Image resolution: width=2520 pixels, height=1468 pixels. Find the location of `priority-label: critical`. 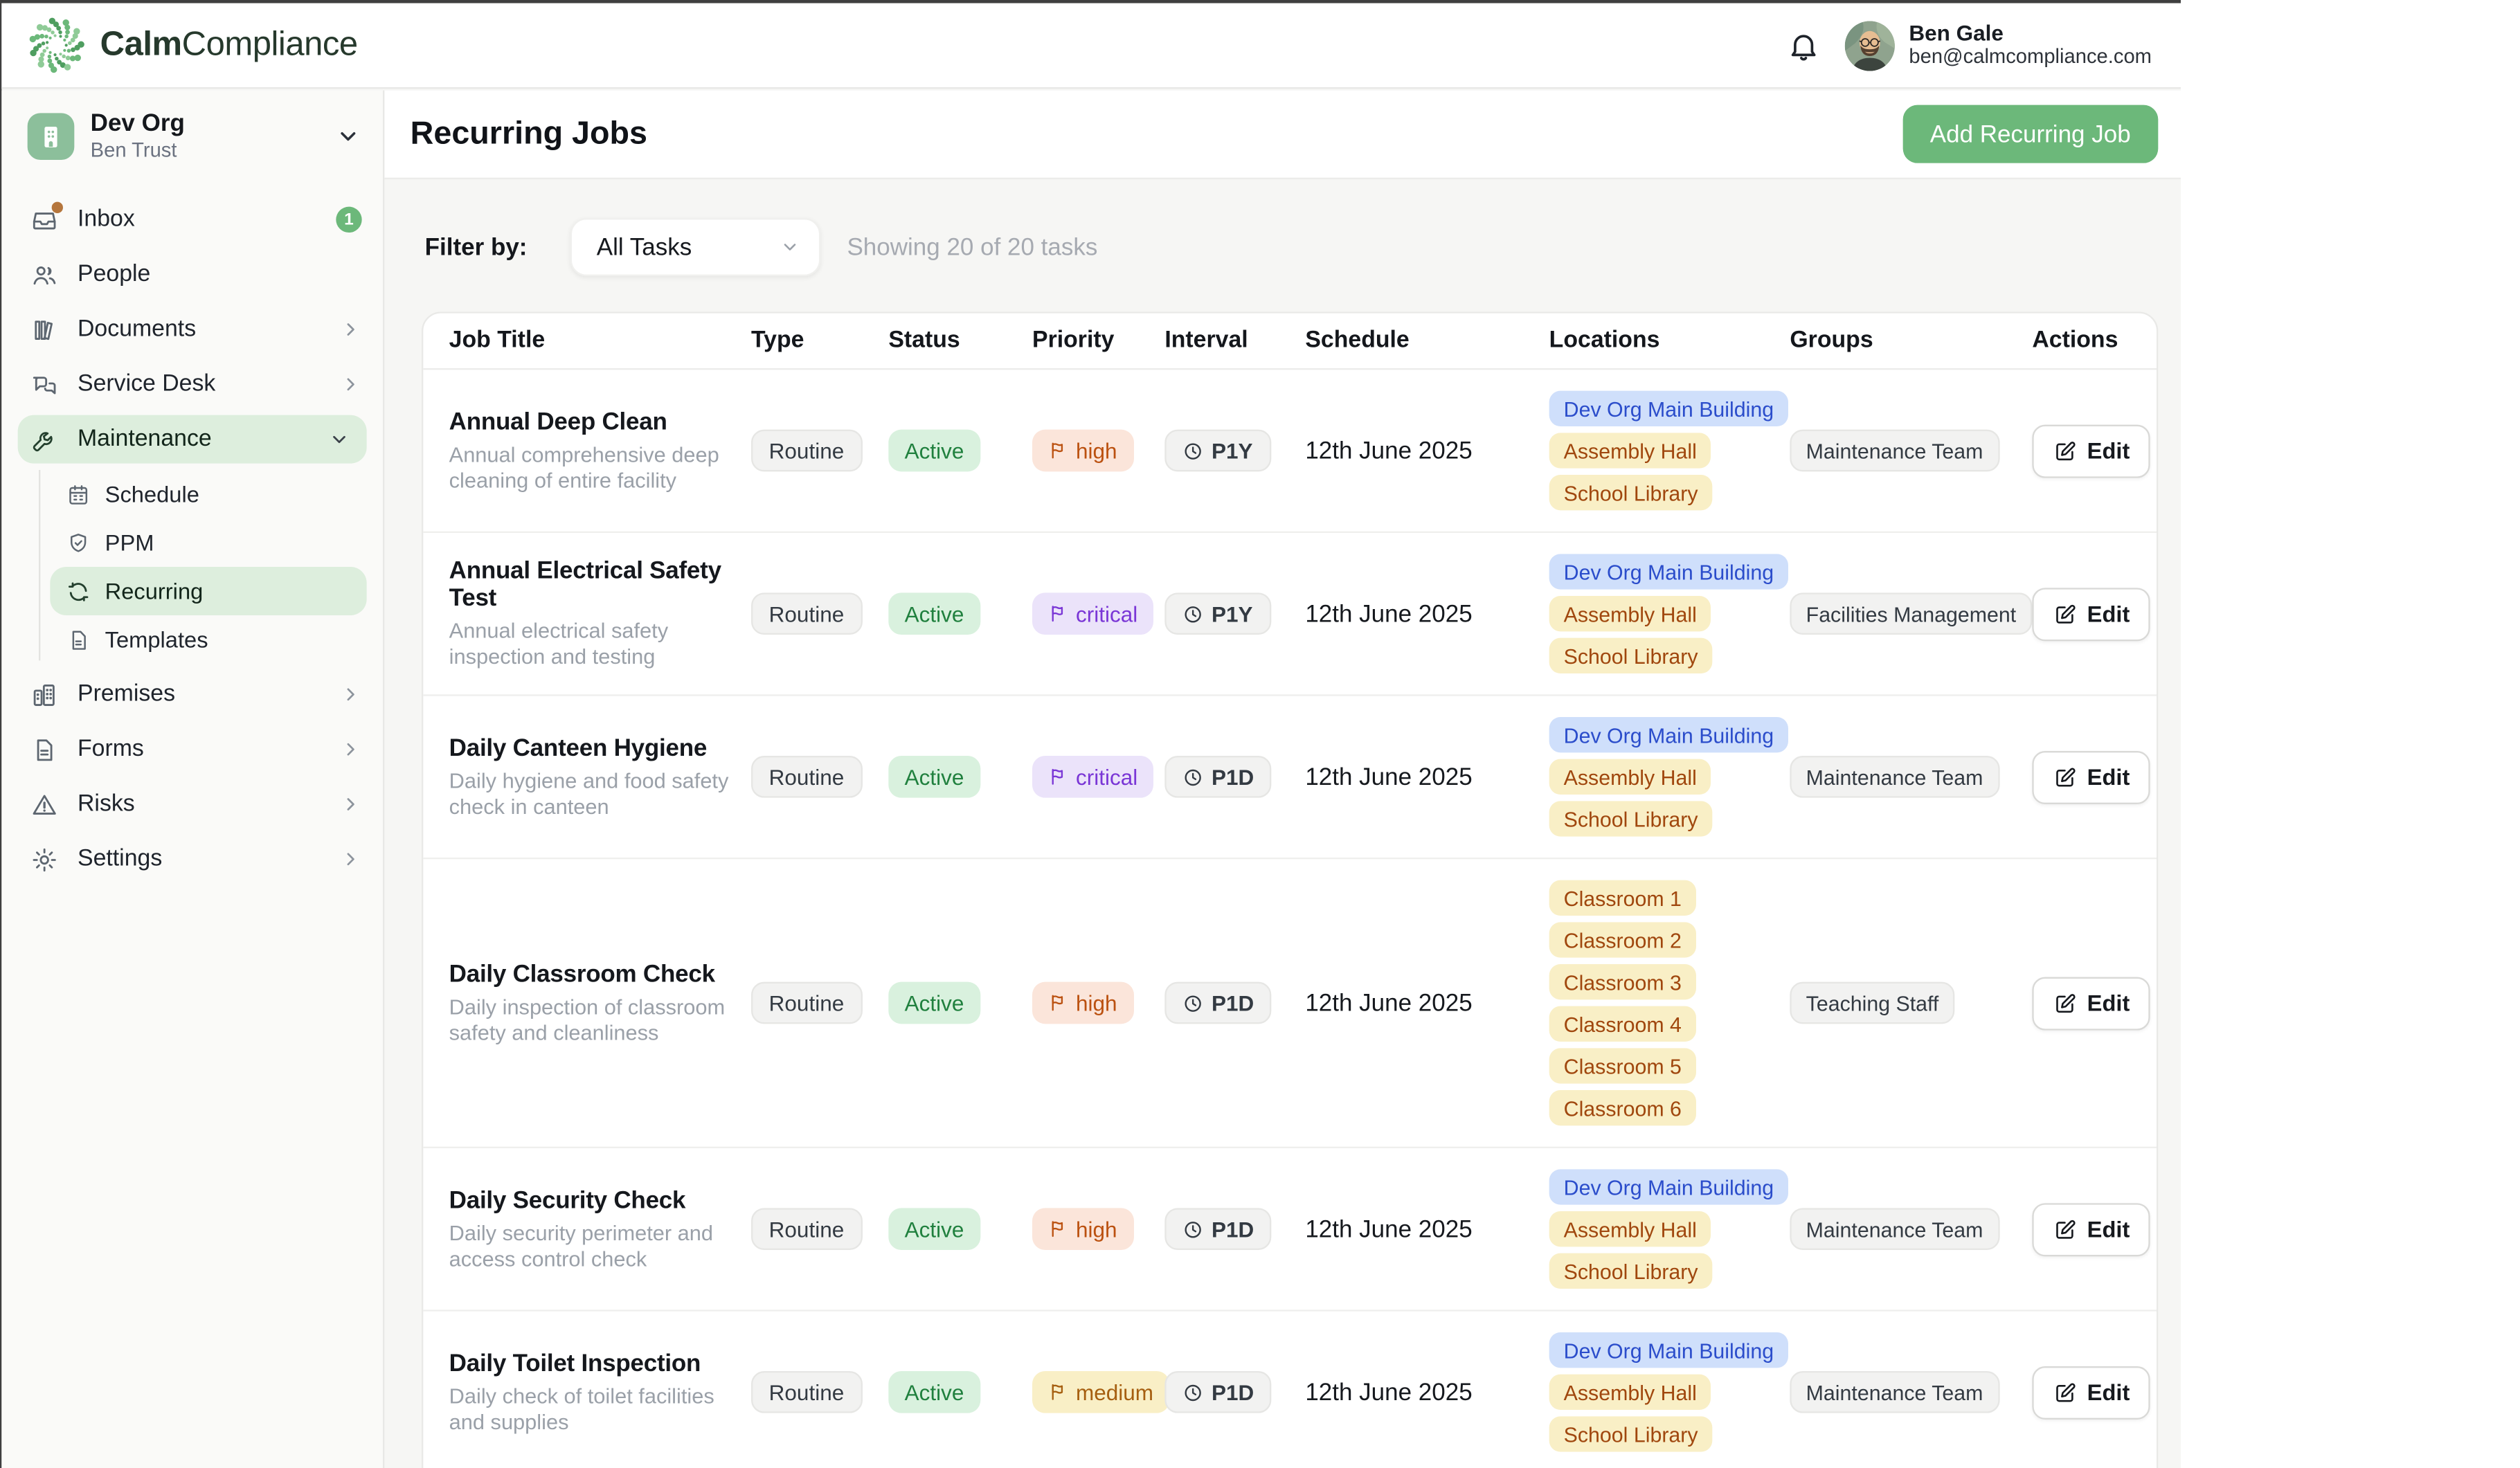

priority-label: critical is located at coordinates (1106, 613).